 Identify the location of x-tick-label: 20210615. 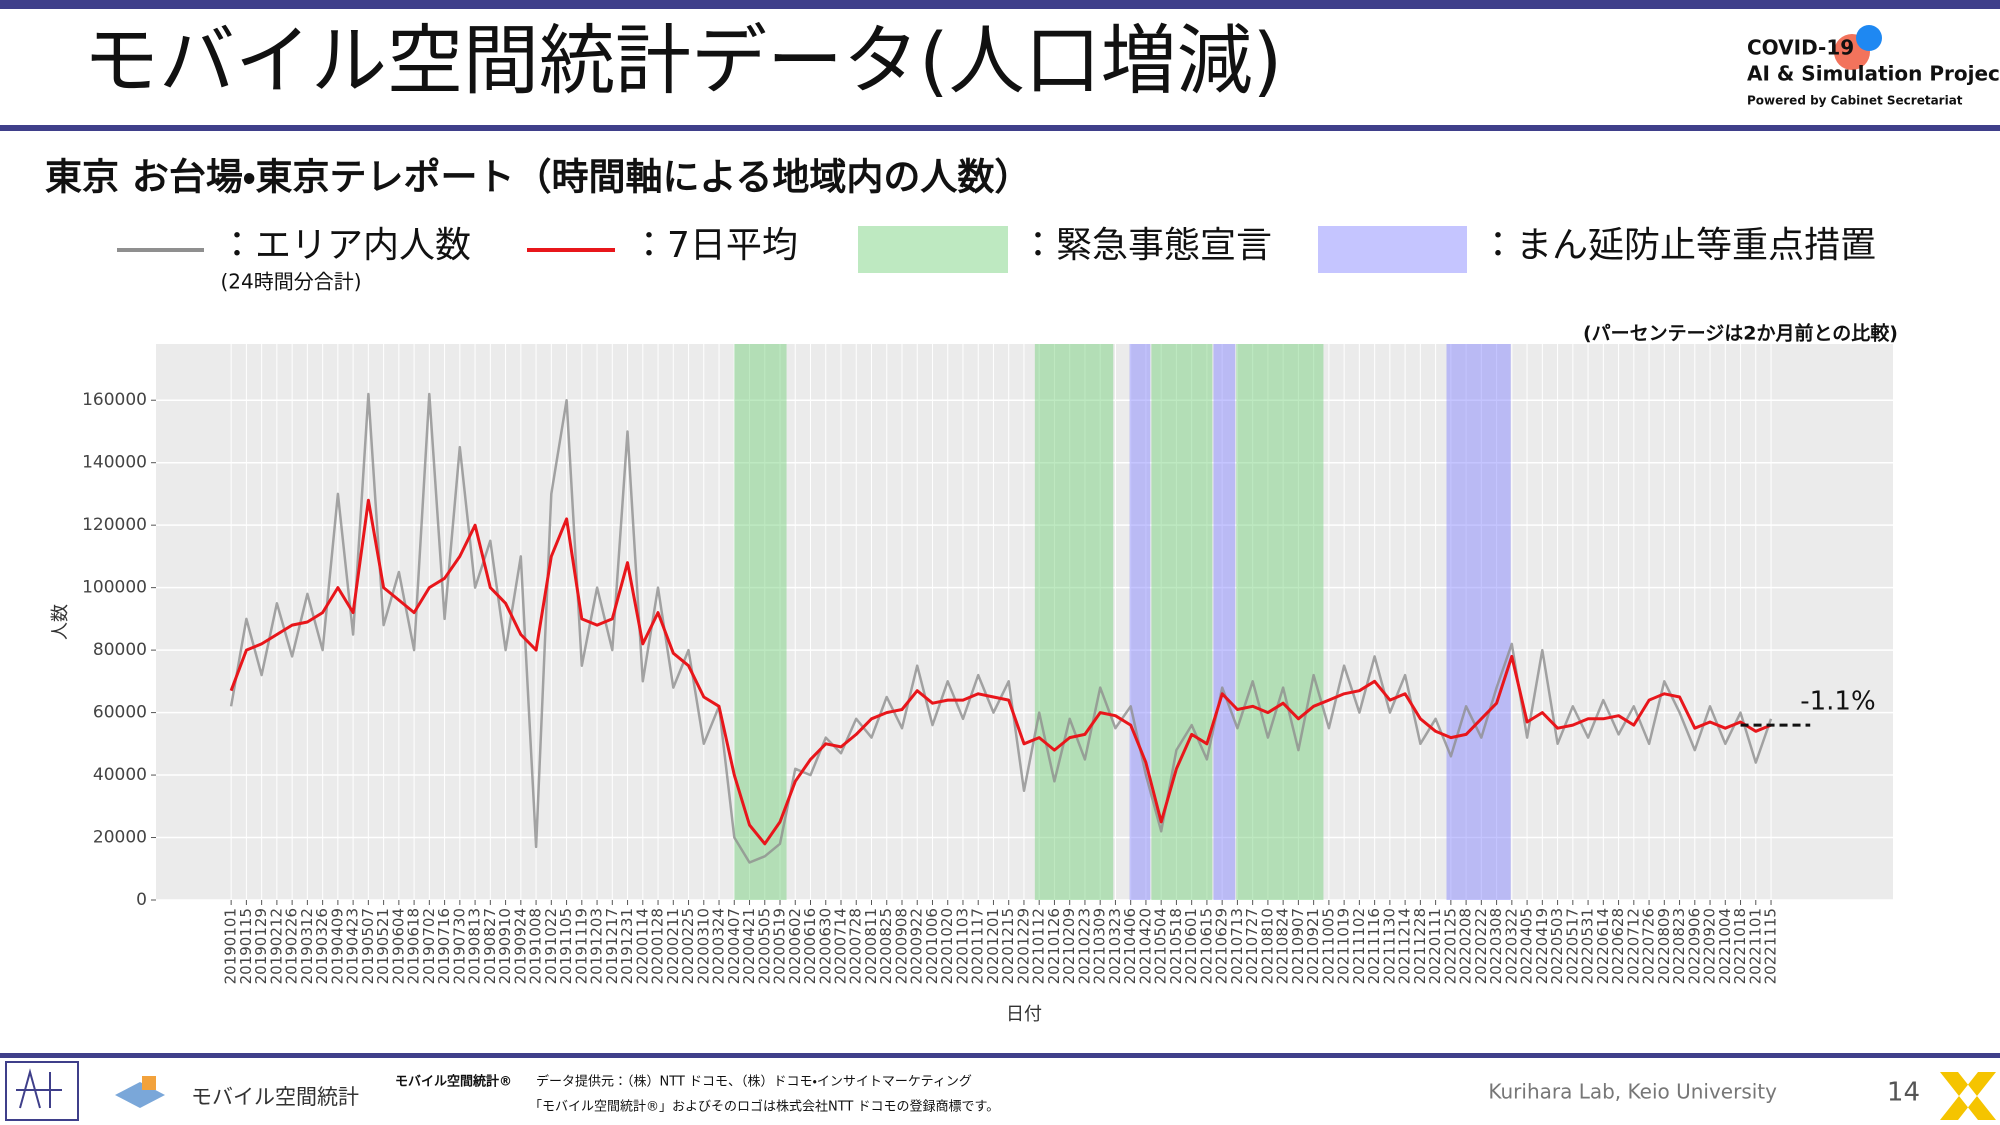
(1206, 946).